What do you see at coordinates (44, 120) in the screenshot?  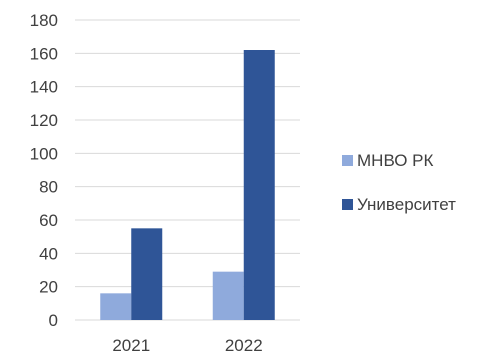 I see `y-tick-label: 120` at bounding box center [44, 120].